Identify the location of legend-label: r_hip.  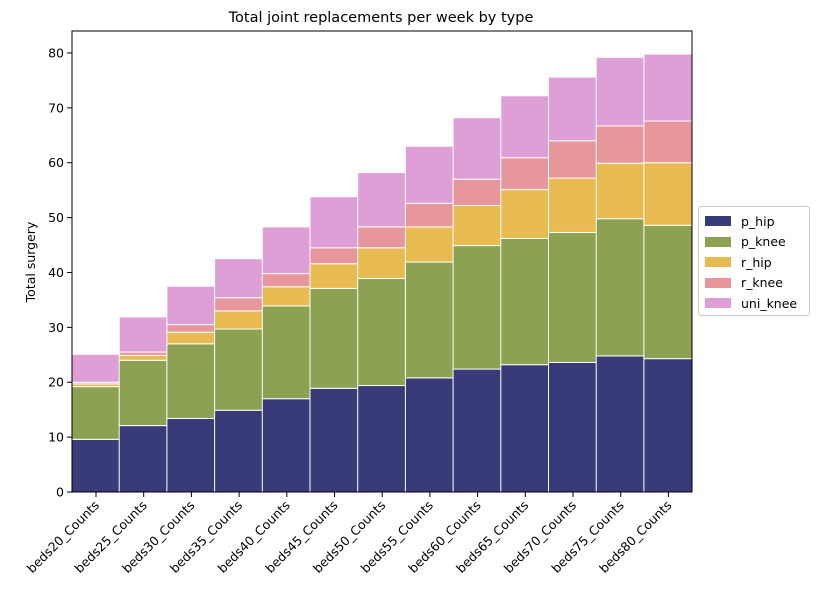
(756, 262).